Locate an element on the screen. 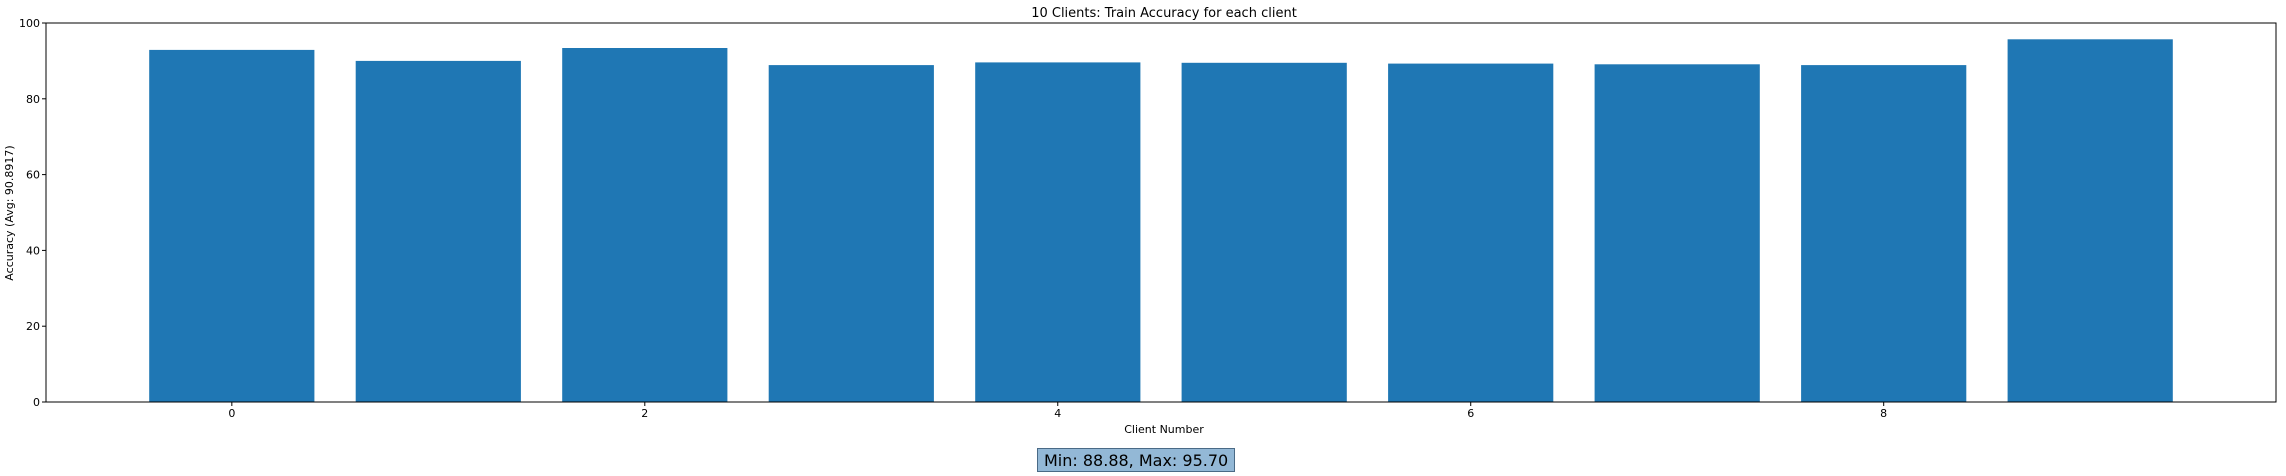  x-tick-label: 2 is located at coordinates (644, 413).